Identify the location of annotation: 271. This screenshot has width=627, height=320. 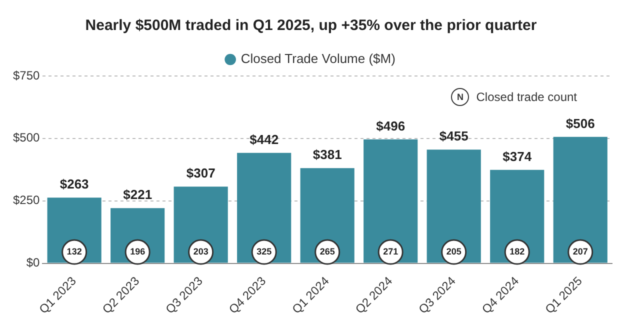
(390, 251).